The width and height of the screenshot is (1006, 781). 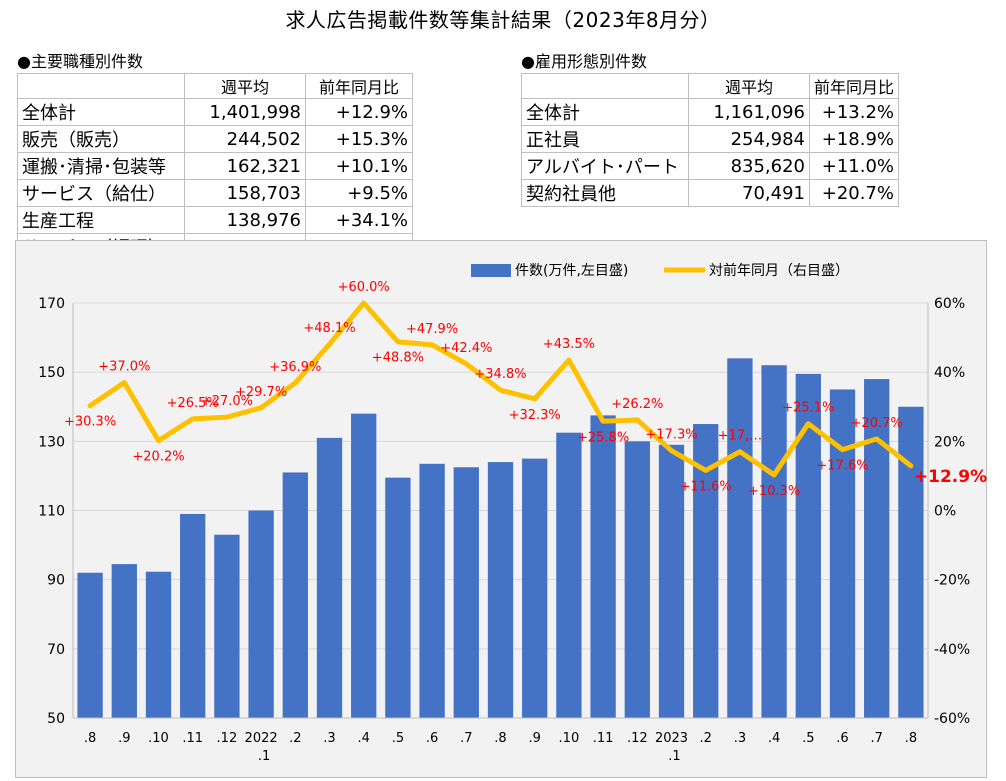 I want to click on yoy-change: +13.2%, so click(x=854, y=112).